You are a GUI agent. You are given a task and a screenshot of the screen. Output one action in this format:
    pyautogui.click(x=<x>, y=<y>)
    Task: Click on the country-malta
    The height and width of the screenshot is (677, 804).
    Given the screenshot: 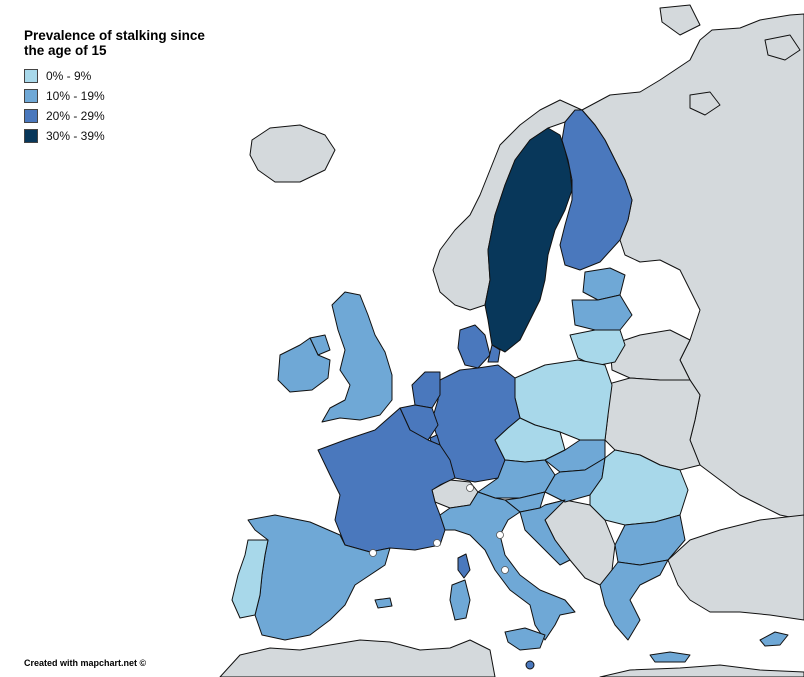 What is the action you would take?
    pyautogui.click(x=530, y=665)
    